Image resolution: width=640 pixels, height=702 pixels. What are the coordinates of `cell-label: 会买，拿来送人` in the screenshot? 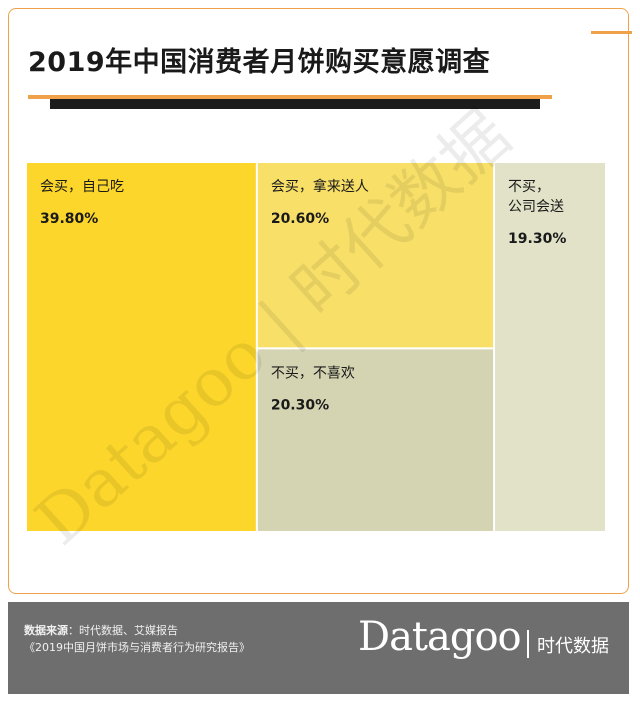 It's located at (320, 186).